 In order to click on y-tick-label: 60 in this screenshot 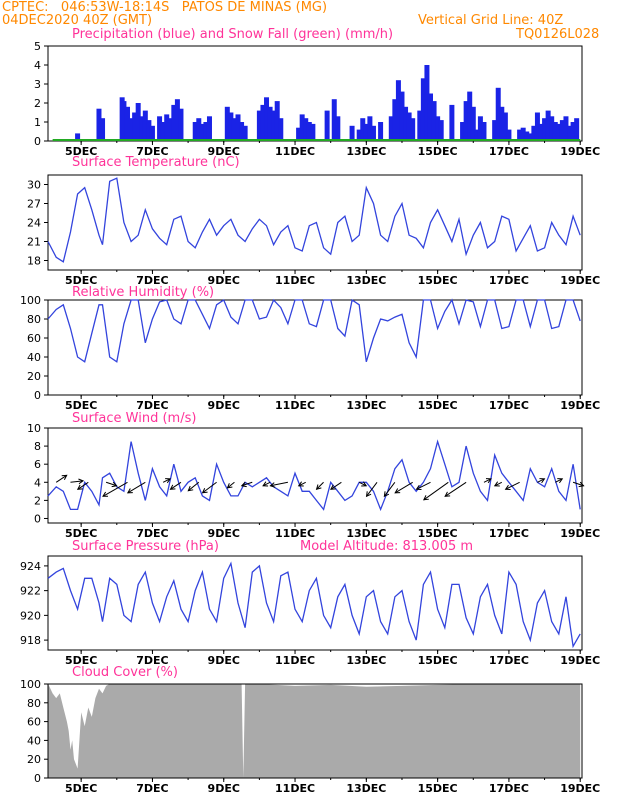, I will do `click(34, 722)`.